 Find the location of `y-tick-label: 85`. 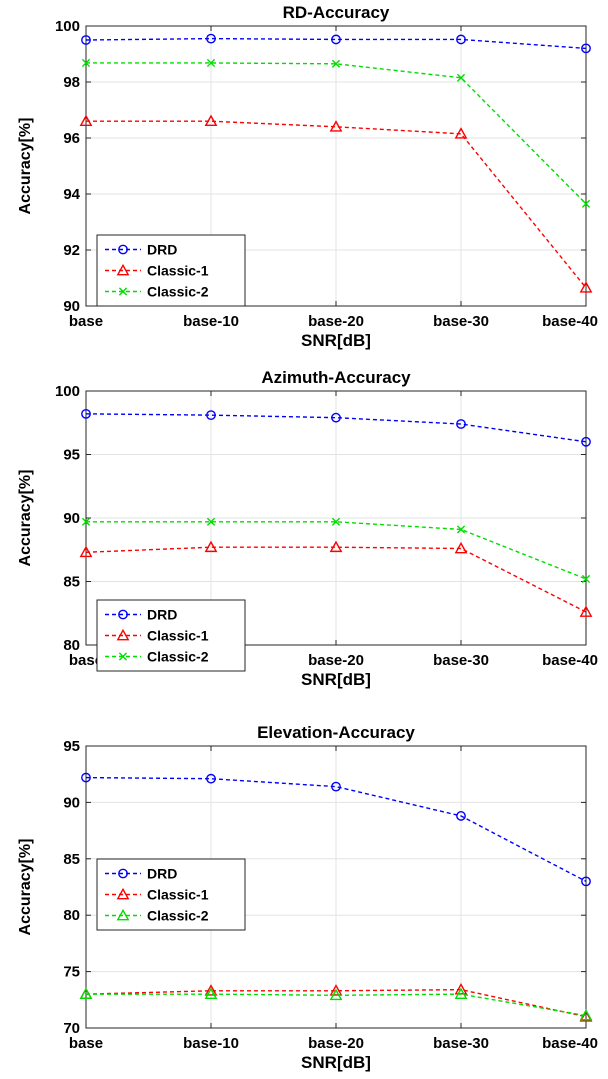

y-tick-label: 85 is located at coordinates (71, 859).